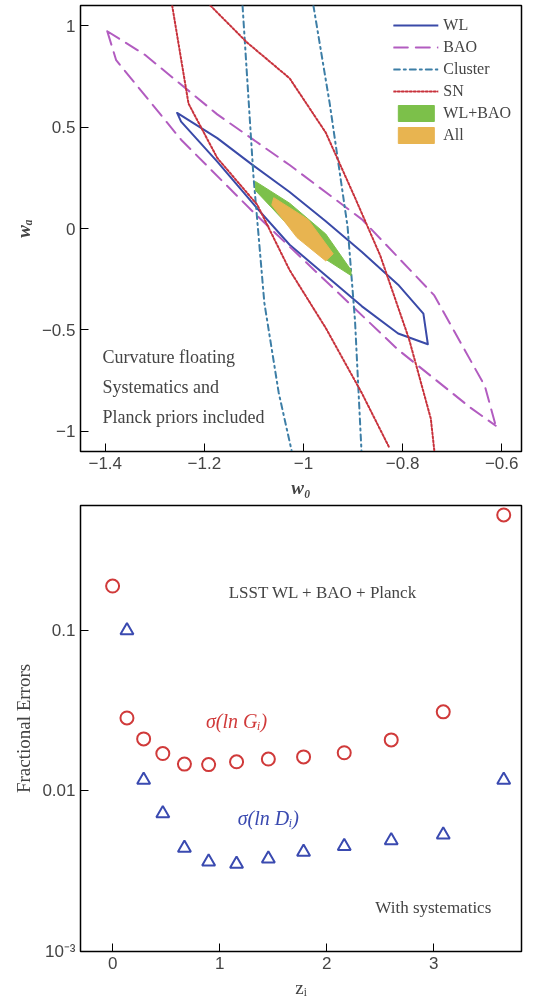  What do you see at coordinates (434, 963) in the screenshot?
I see `x-tick-label: 3` at bounding box center [434, 963].